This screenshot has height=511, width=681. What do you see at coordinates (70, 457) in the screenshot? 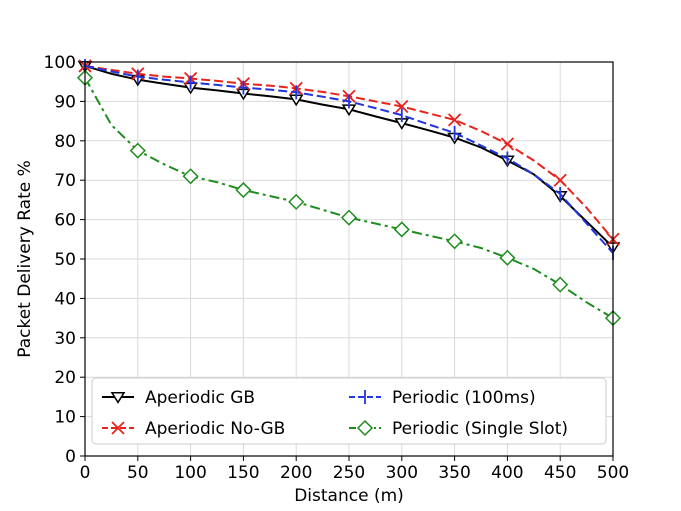
I see `y-tick-label: 0` at bounding box center [70, 457].